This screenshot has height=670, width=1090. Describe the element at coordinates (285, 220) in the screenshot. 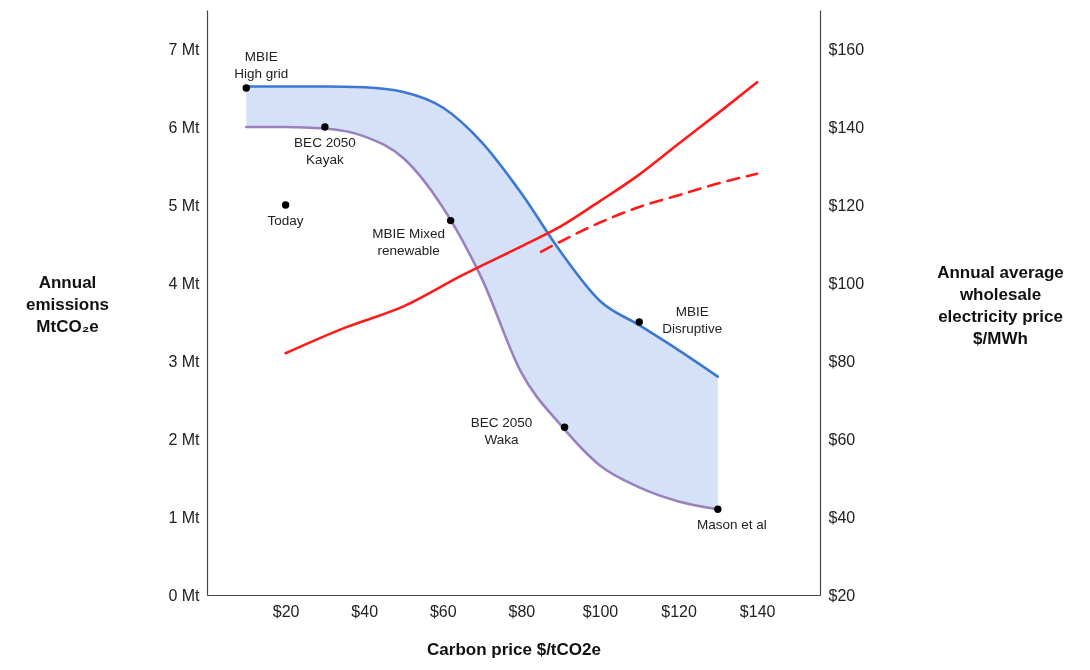

I see `annotation: Today` at that location.